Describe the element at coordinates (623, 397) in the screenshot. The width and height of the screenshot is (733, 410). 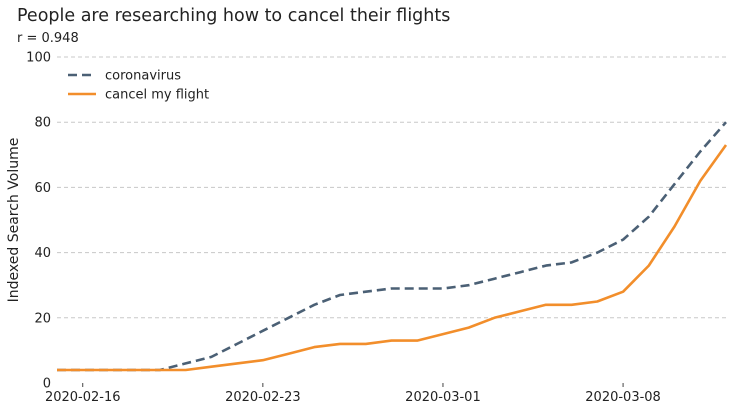
I see `x-tick-label: 2020-03-08` at that location.